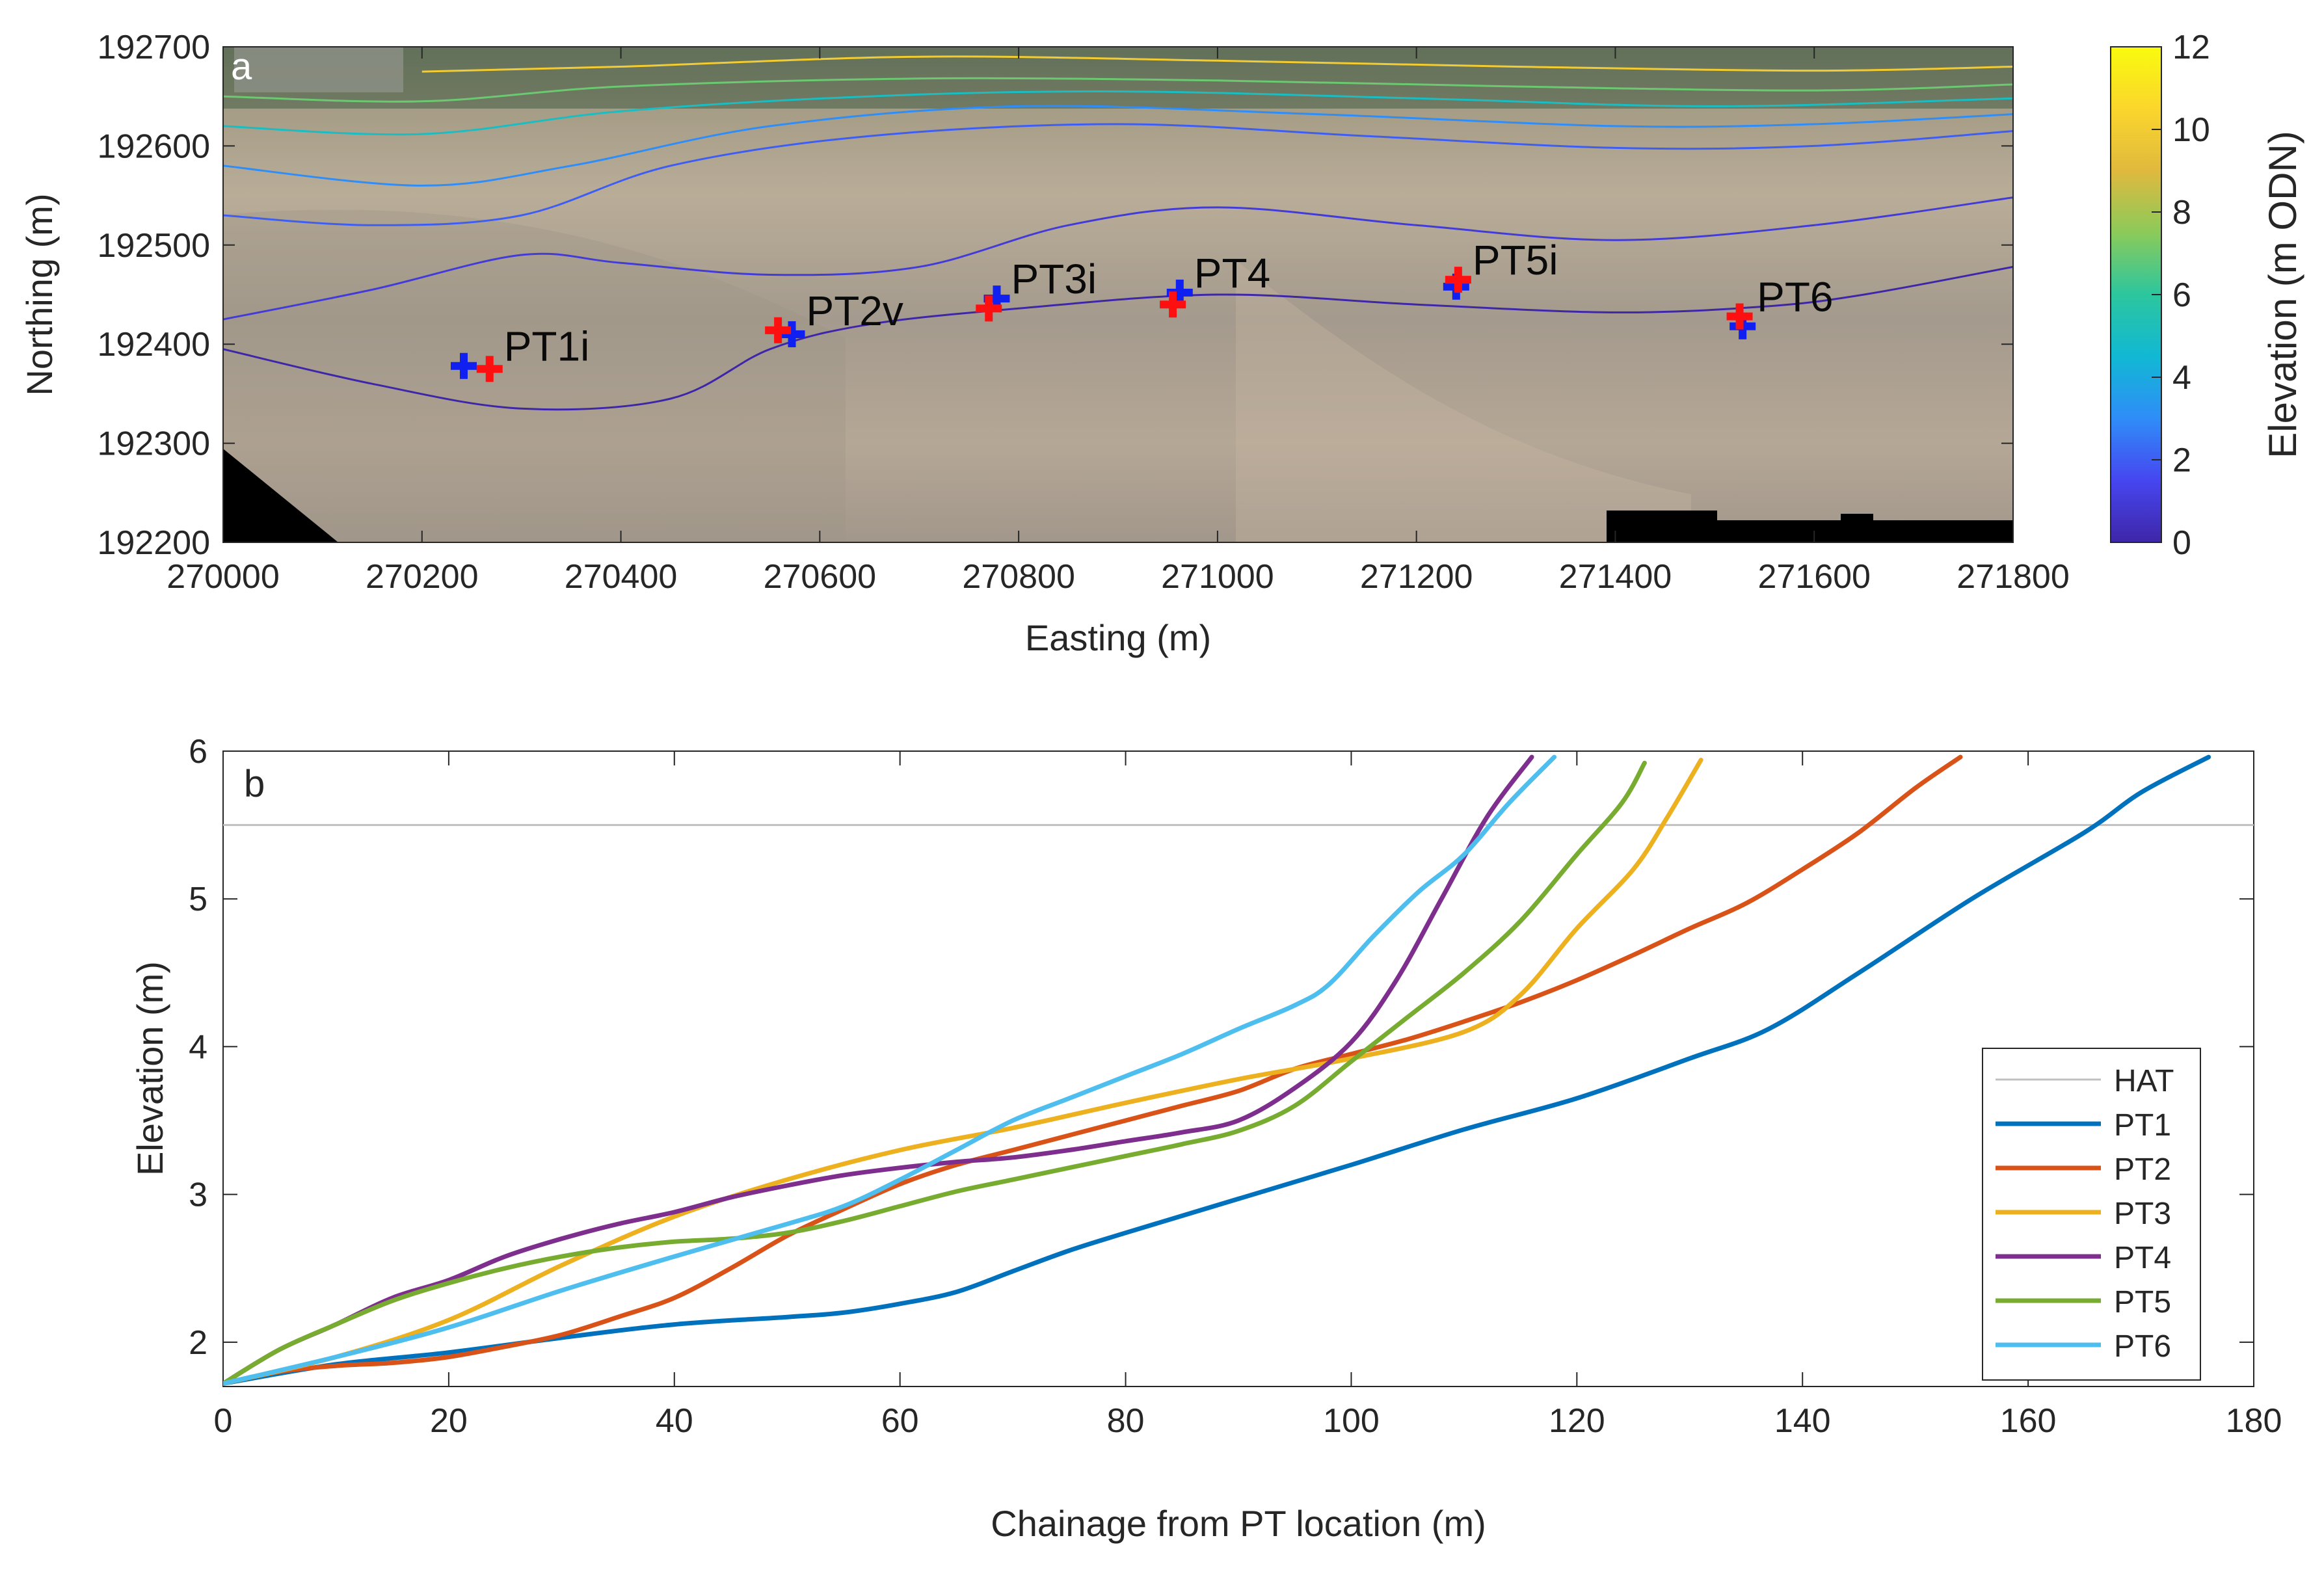  What do you see at coordinates (153, 47) in the screenshot?
I see `y-tick-label: 192700` at bounding box center [153, 47].